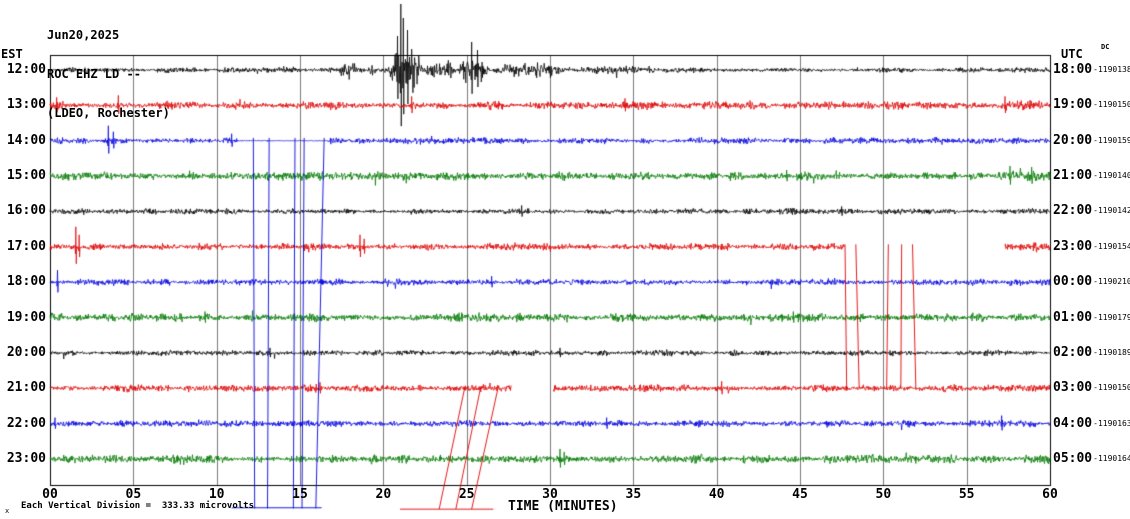 The image size is (1130, 519). I want to click on est-time-label: 14:00, so click(26, 140).